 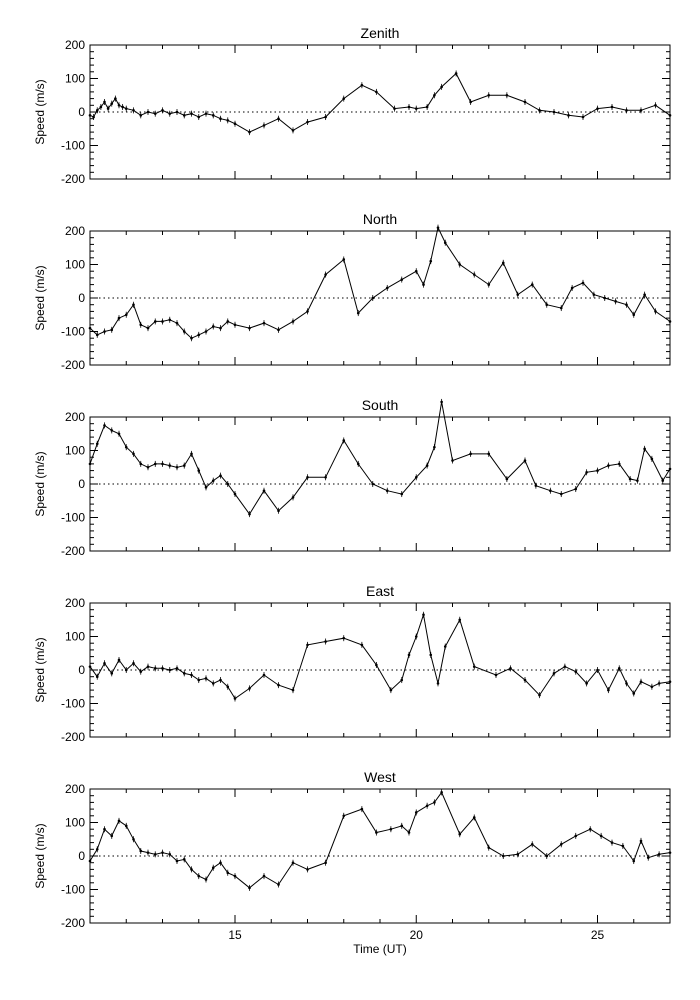 What do you see at coordinates (380, 33) in the screenshot?
I see `chart-title: Zenith` at bounding box center [380, 33].